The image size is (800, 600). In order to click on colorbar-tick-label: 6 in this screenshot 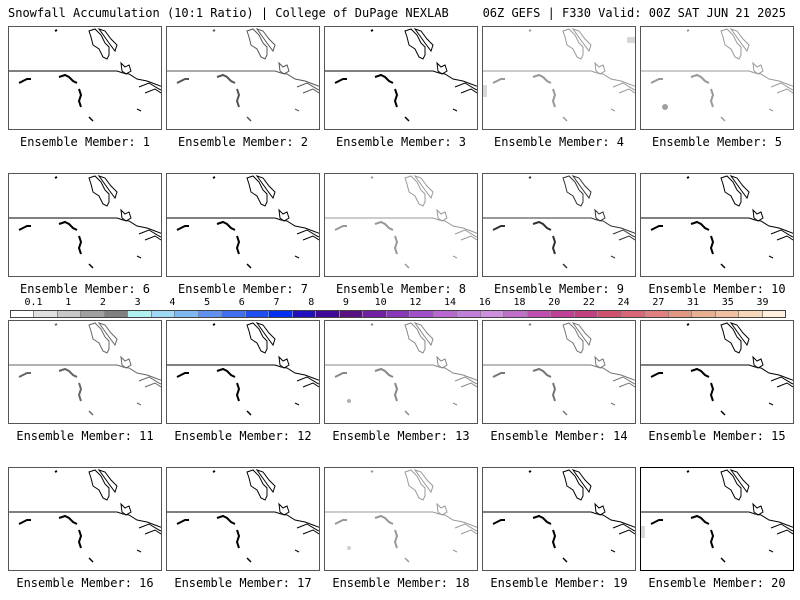, I will do `click(241, 302)`.